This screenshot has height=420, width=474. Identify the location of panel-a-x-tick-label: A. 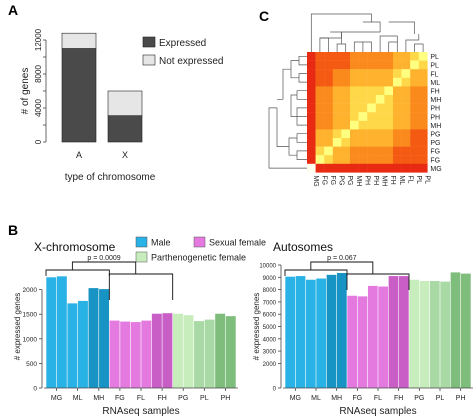
(79, 155).